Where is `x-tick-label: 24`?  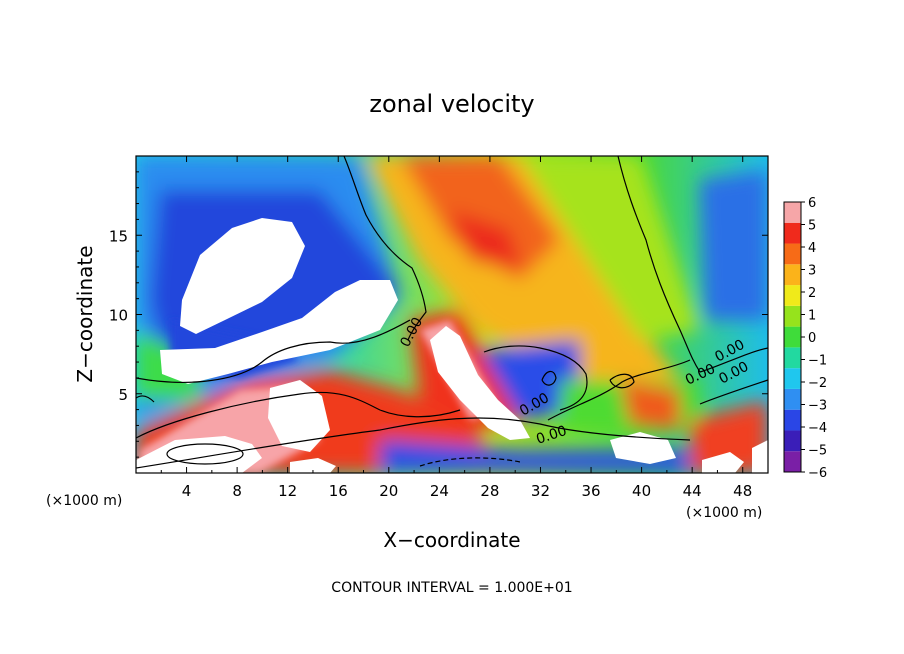 x-tick-label: 24 is located at coordinates (439, 491).